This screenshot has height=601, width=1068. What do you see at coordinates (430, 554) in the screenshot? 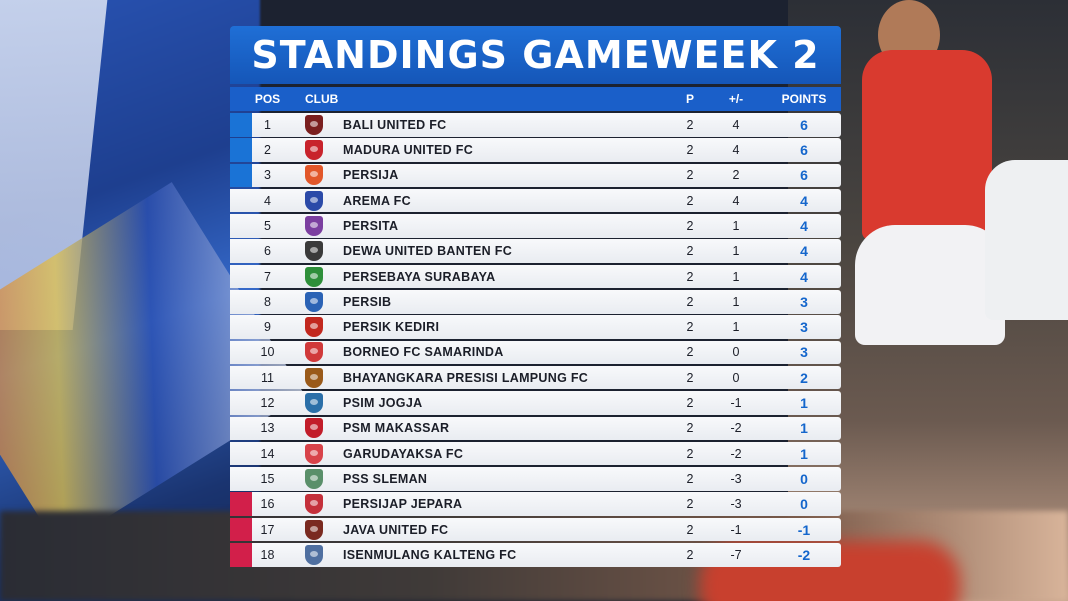
I see `row-club-name: ISENMULANG KALTENG FC` at bounding box center [430, 554].